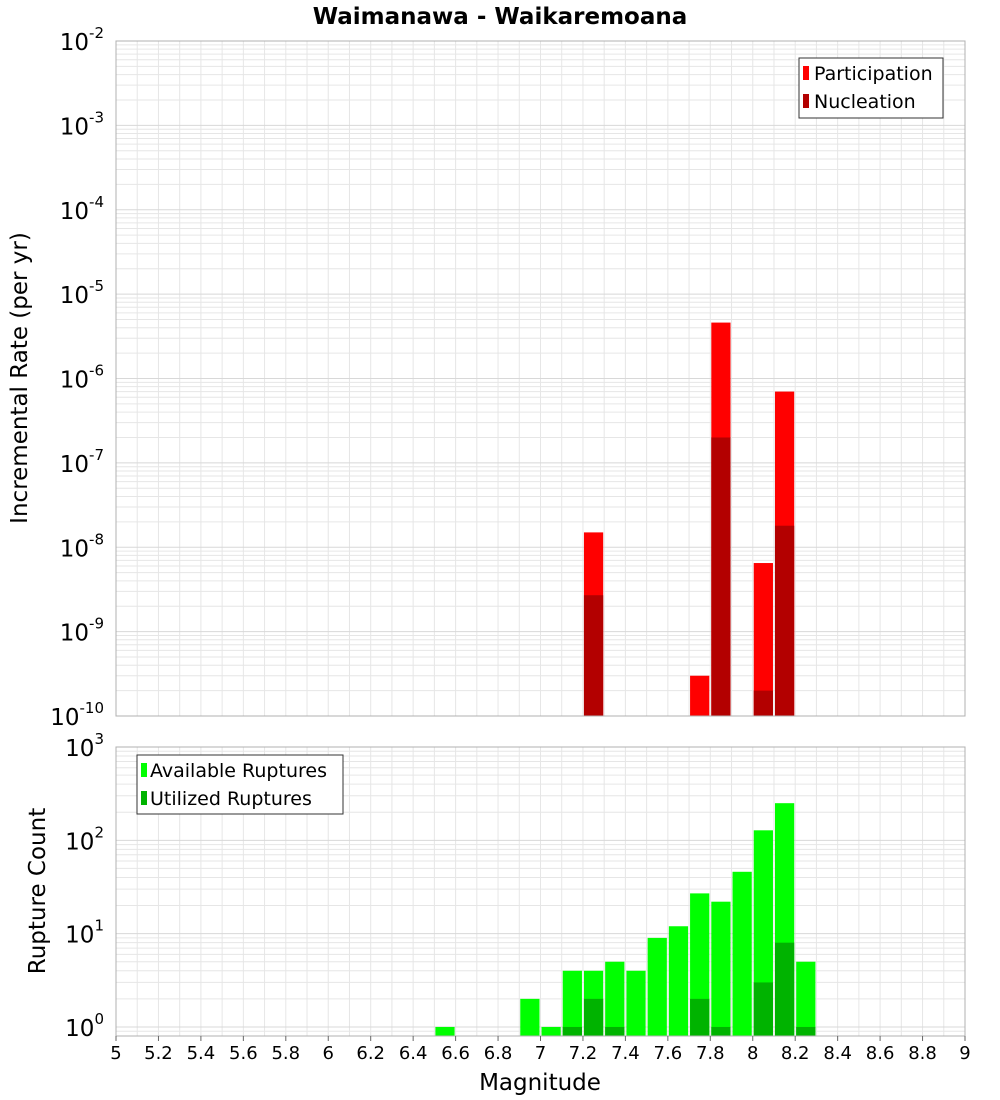  What do you see at coordinates (115, 1053) in the screenshot?
I see `x-tick-label: 5` at bounding box center [115, 1053].